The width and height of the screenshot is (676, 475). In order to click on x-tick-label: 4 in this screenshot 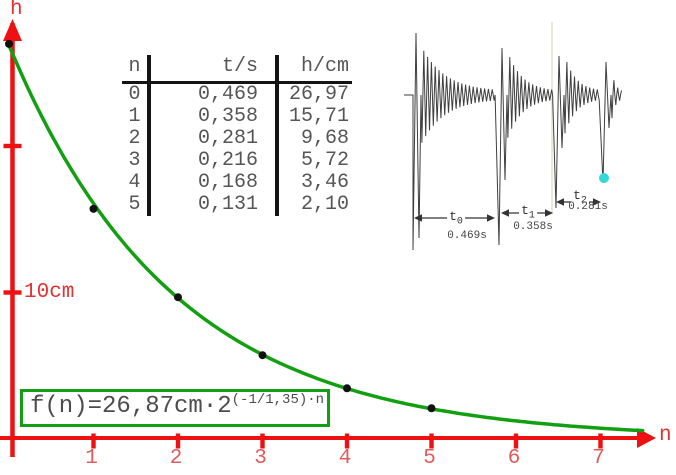, I will do `click(345, 458)`.